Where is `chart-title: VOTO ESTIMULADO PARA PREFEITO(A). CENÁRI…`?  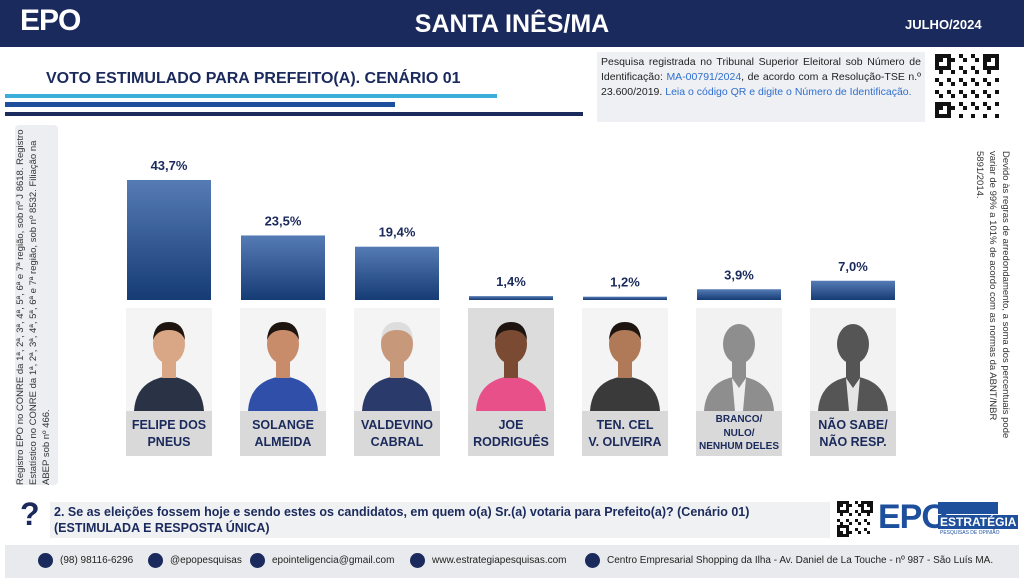
chart-title: VOTO ESTIMULADO PARA PREFEITO(A). CENÁRI… is located at coordinates (253, 78).